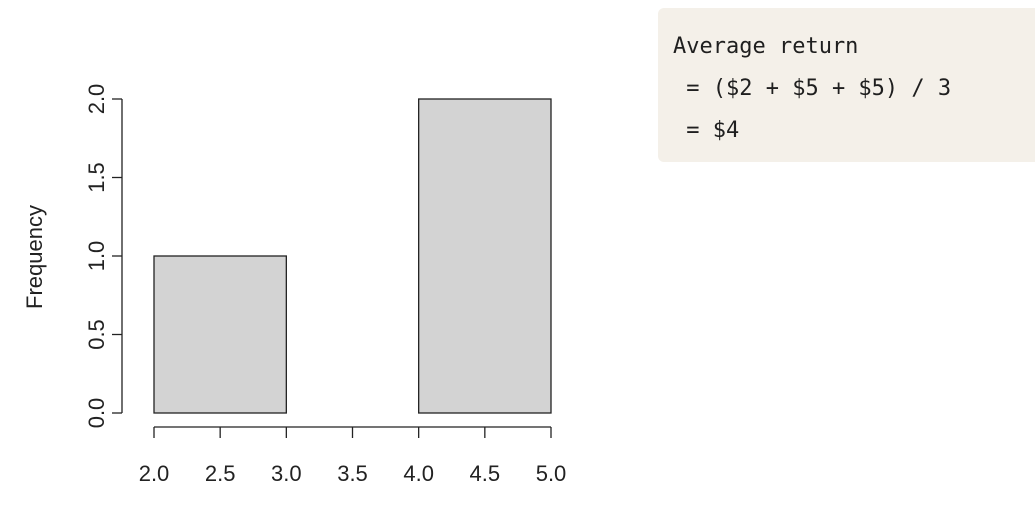 Image resolution: width=1035 pixels, height=523 pixels. What do you see at coordinates (96, 99) in the screenshot?
I see `y-tick-label-4: 2.0` at bounding box center [96, 99].